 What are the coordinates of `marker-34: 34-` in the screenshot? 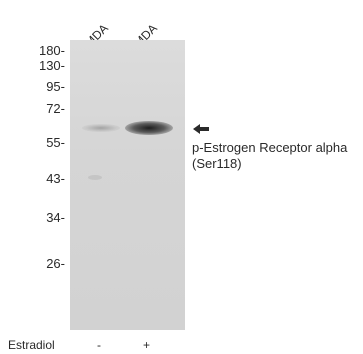 It's located at (55, 217).